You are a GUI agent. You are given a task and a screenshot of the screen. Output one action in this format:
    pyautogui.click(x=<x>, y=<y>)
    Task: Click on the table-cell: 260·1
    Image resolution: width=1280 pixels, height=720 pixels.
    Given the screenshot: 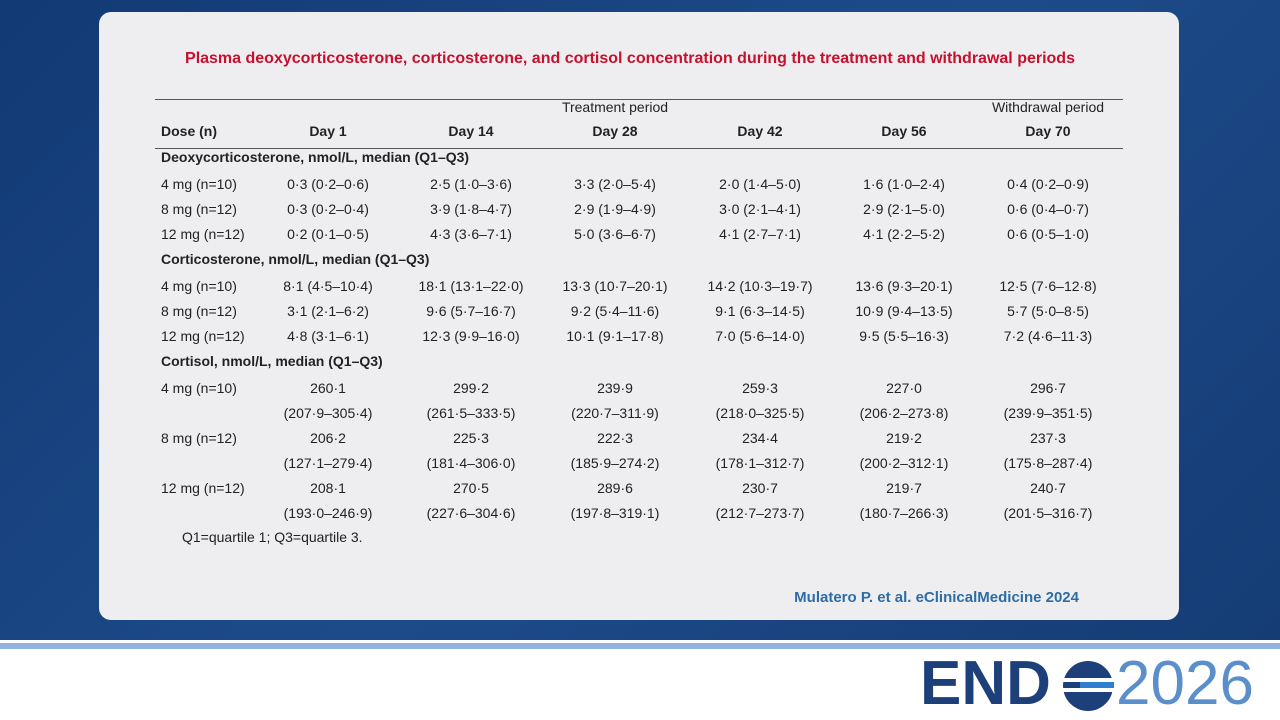 What is the action you would take?
    pyautogui.click(x=328, y=388)
    